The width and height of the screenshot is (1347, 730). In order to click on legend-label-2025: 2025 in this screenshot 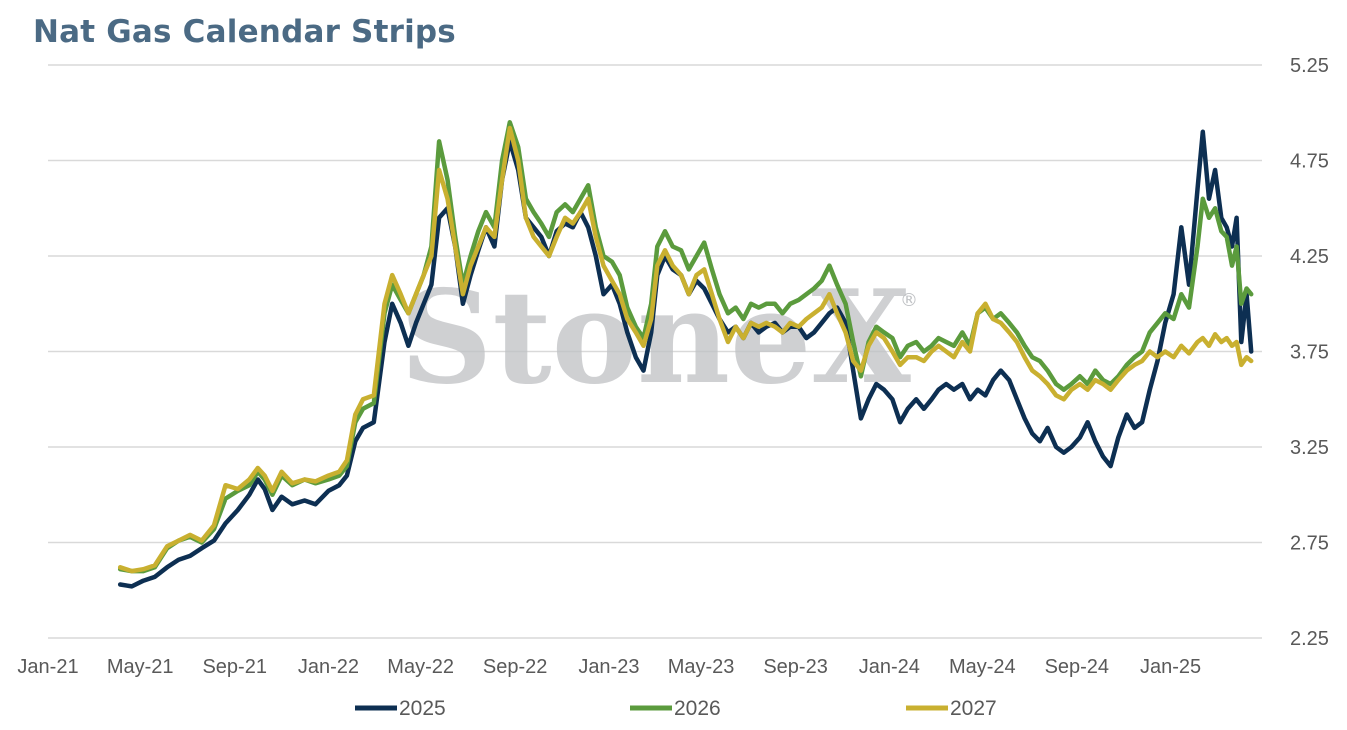, I will do `click(422, 708)`.